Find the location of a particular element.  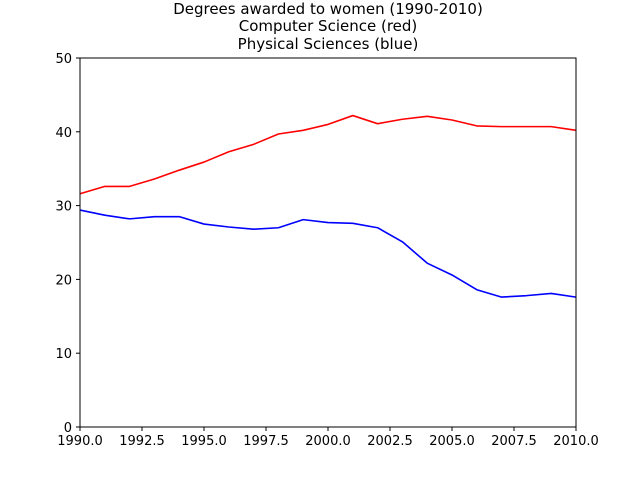

x-tick-label: 1995.0 is located at coordinates (204, 441).